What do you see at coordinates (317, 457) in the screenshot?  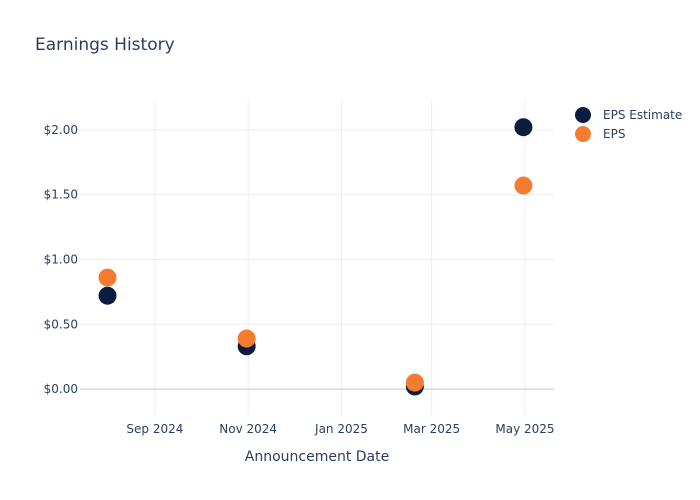 I see `x-axis-title: Announcement Date` at bounding box center [317, 457].